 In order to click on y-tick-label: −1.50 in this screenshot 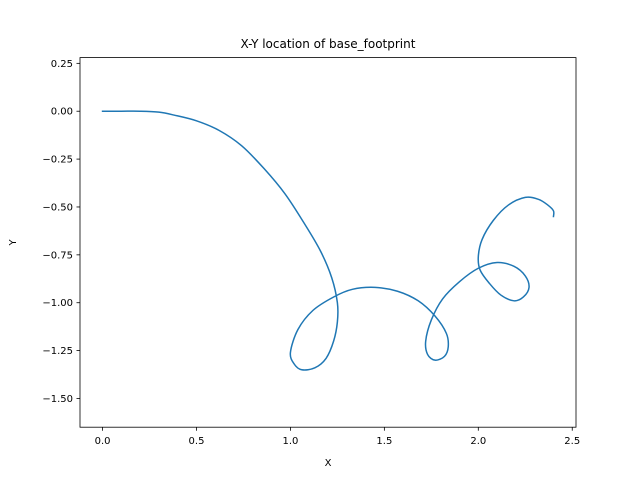, I will do `click(57, 399)`.